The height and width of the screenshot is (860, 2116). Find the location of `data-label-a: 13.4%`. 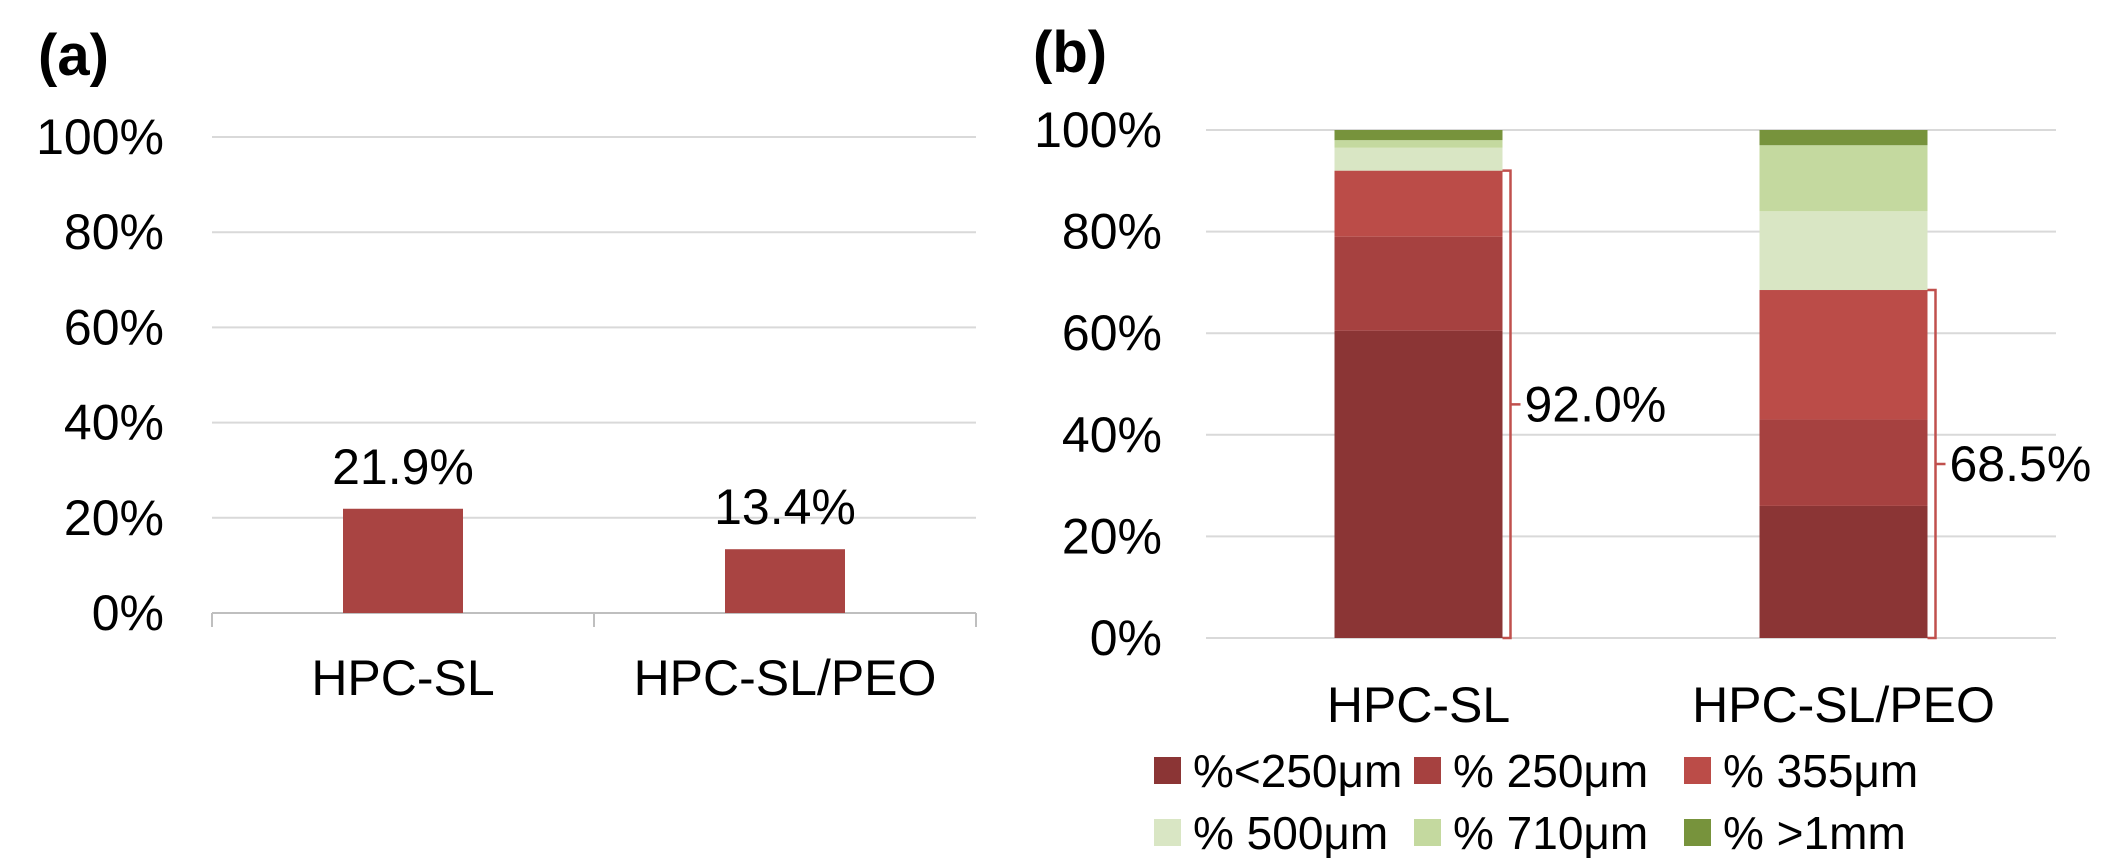

data-label-a: 13.4% is located at coordinates (785, 507).